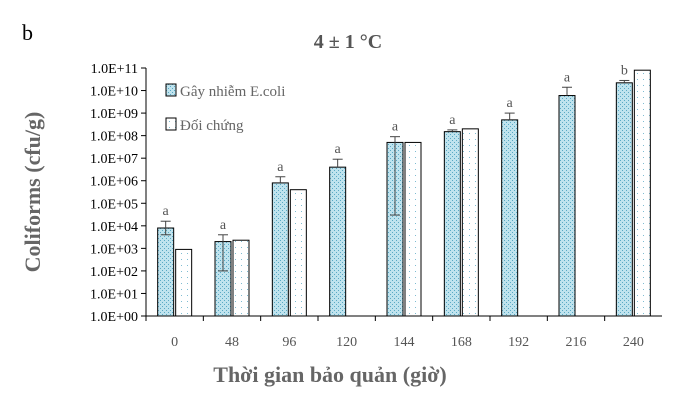 This screenshot has width=682, height=409. Describe the element at coordinates (114, 69) in the screenshot. I see `y-tick-label: 1.0E+11` at that location.